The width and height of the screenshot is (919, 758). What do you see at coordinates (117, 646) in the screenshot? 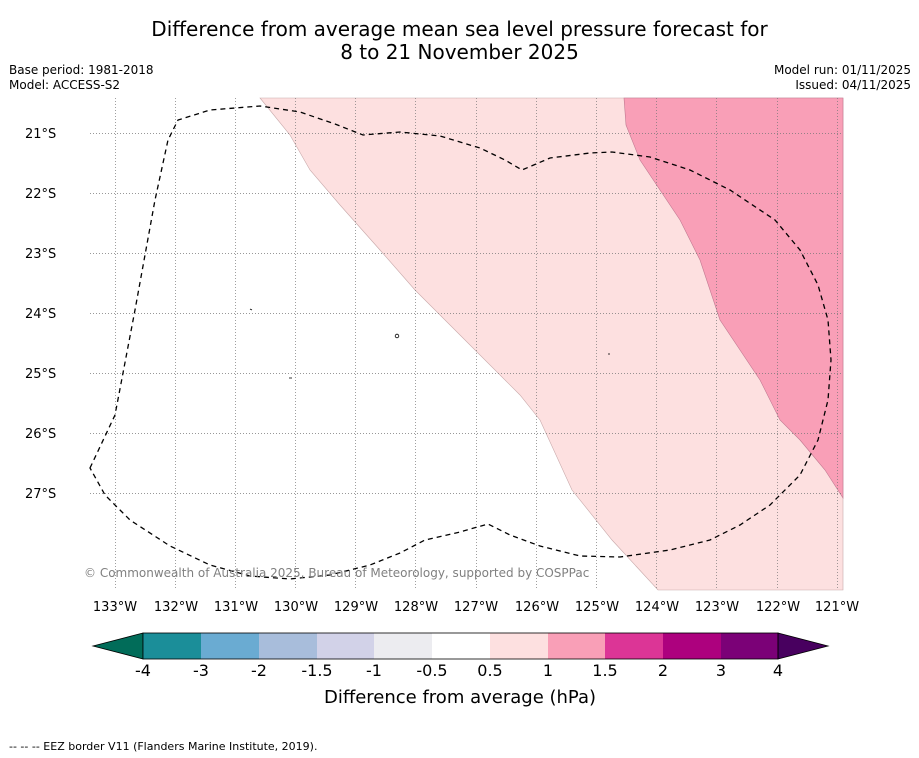
I see `colorbar-extend-low` at bounding box center [117, 646].